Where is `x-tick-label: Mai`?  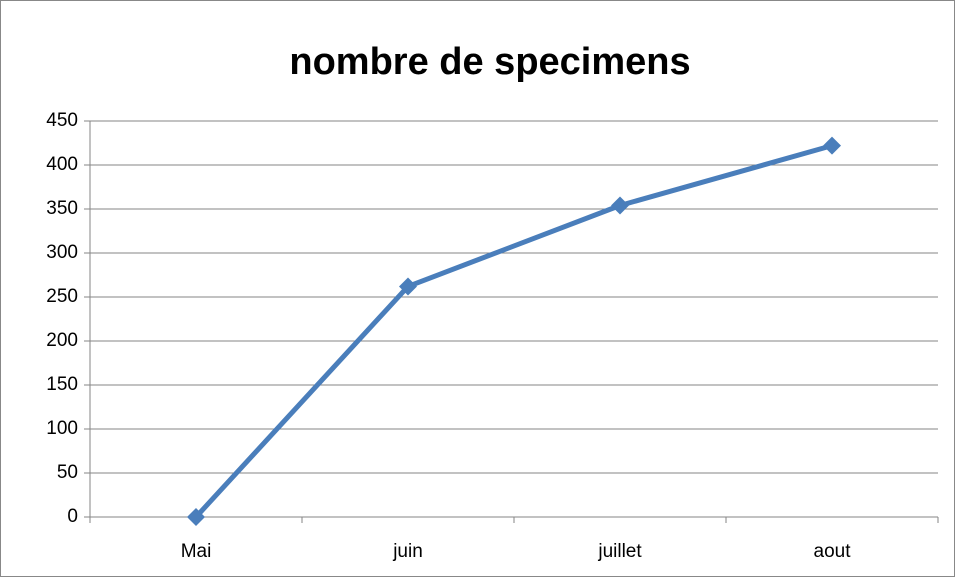 x-tick-label: Mai is located at coordinates (196, 551).